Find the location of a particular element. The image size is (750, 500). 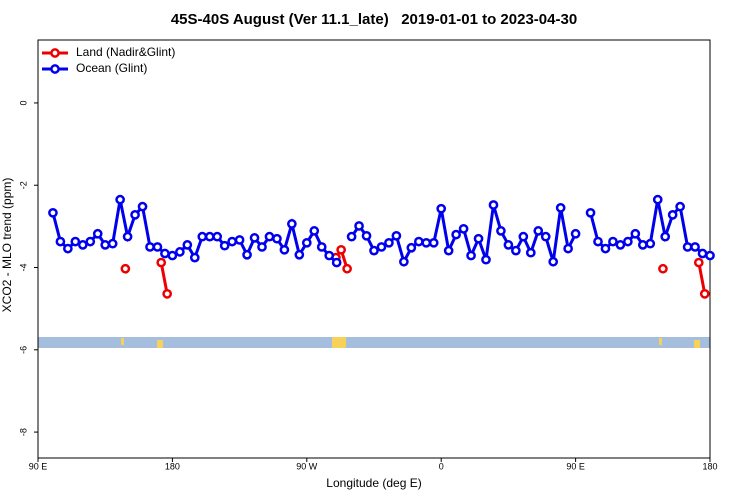

y-tick-label: -6 is located at coordinates (23, 350).